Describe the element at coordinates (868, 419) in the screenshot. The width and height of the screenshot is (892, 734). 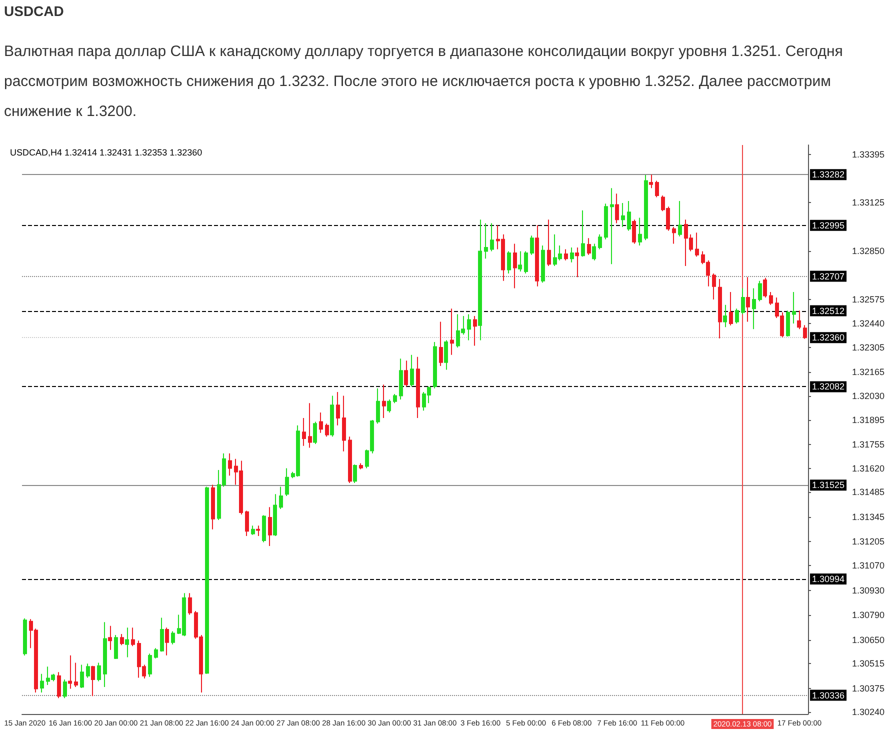
I see `y-tick-label: 1.31895` at that location.